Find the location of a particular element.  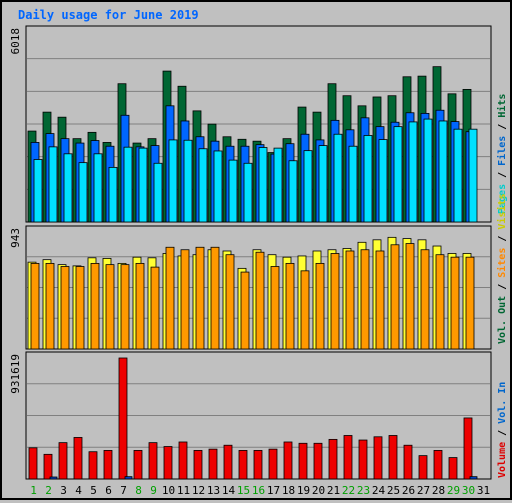

x-tick-label: 14 is located at coordinates (229, 490).